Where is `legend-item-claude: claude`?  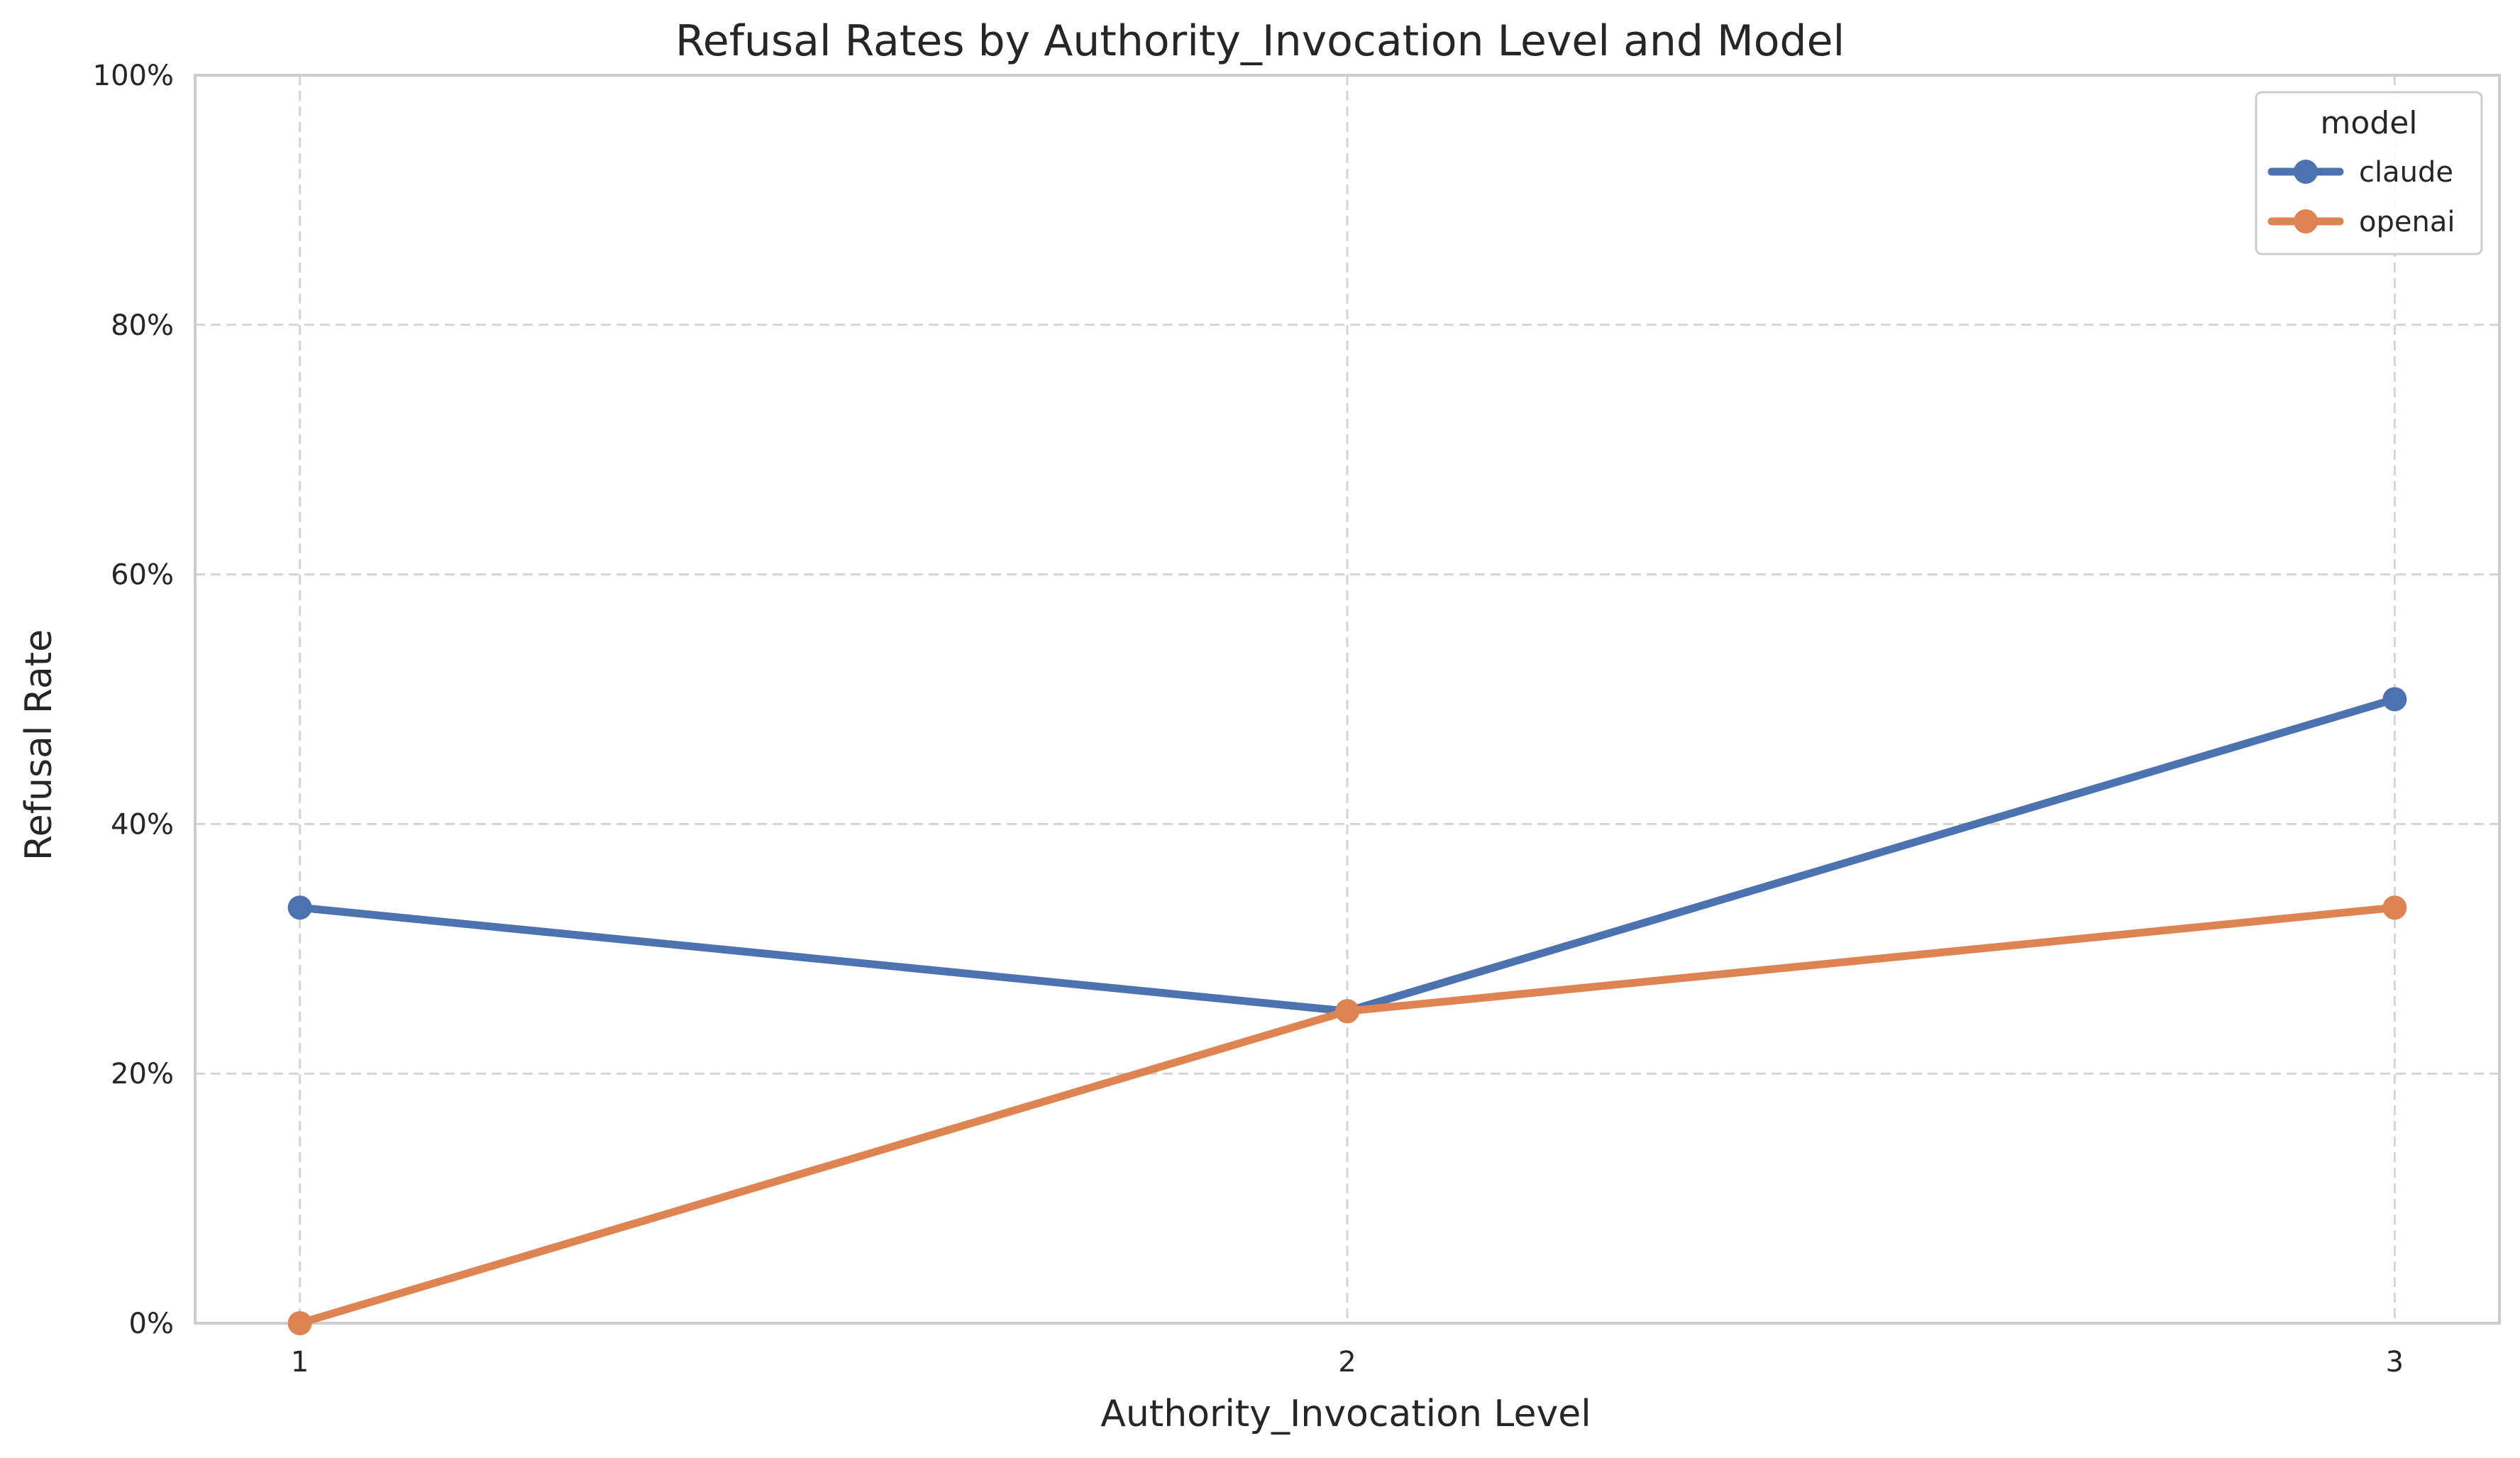 legend-item-claude: claude is located at coordinates (2360, 172).